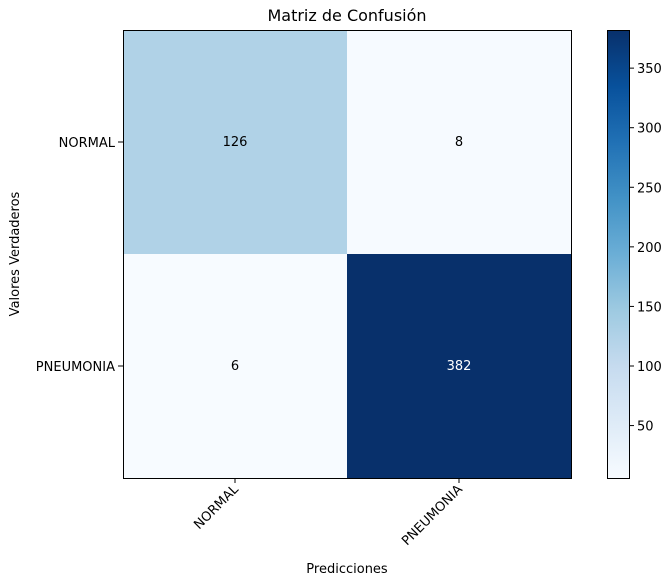 The width and height of the screenshot is (670, 582). I want to click on chart-title: Matriz de Confusión, so click(346, 15).